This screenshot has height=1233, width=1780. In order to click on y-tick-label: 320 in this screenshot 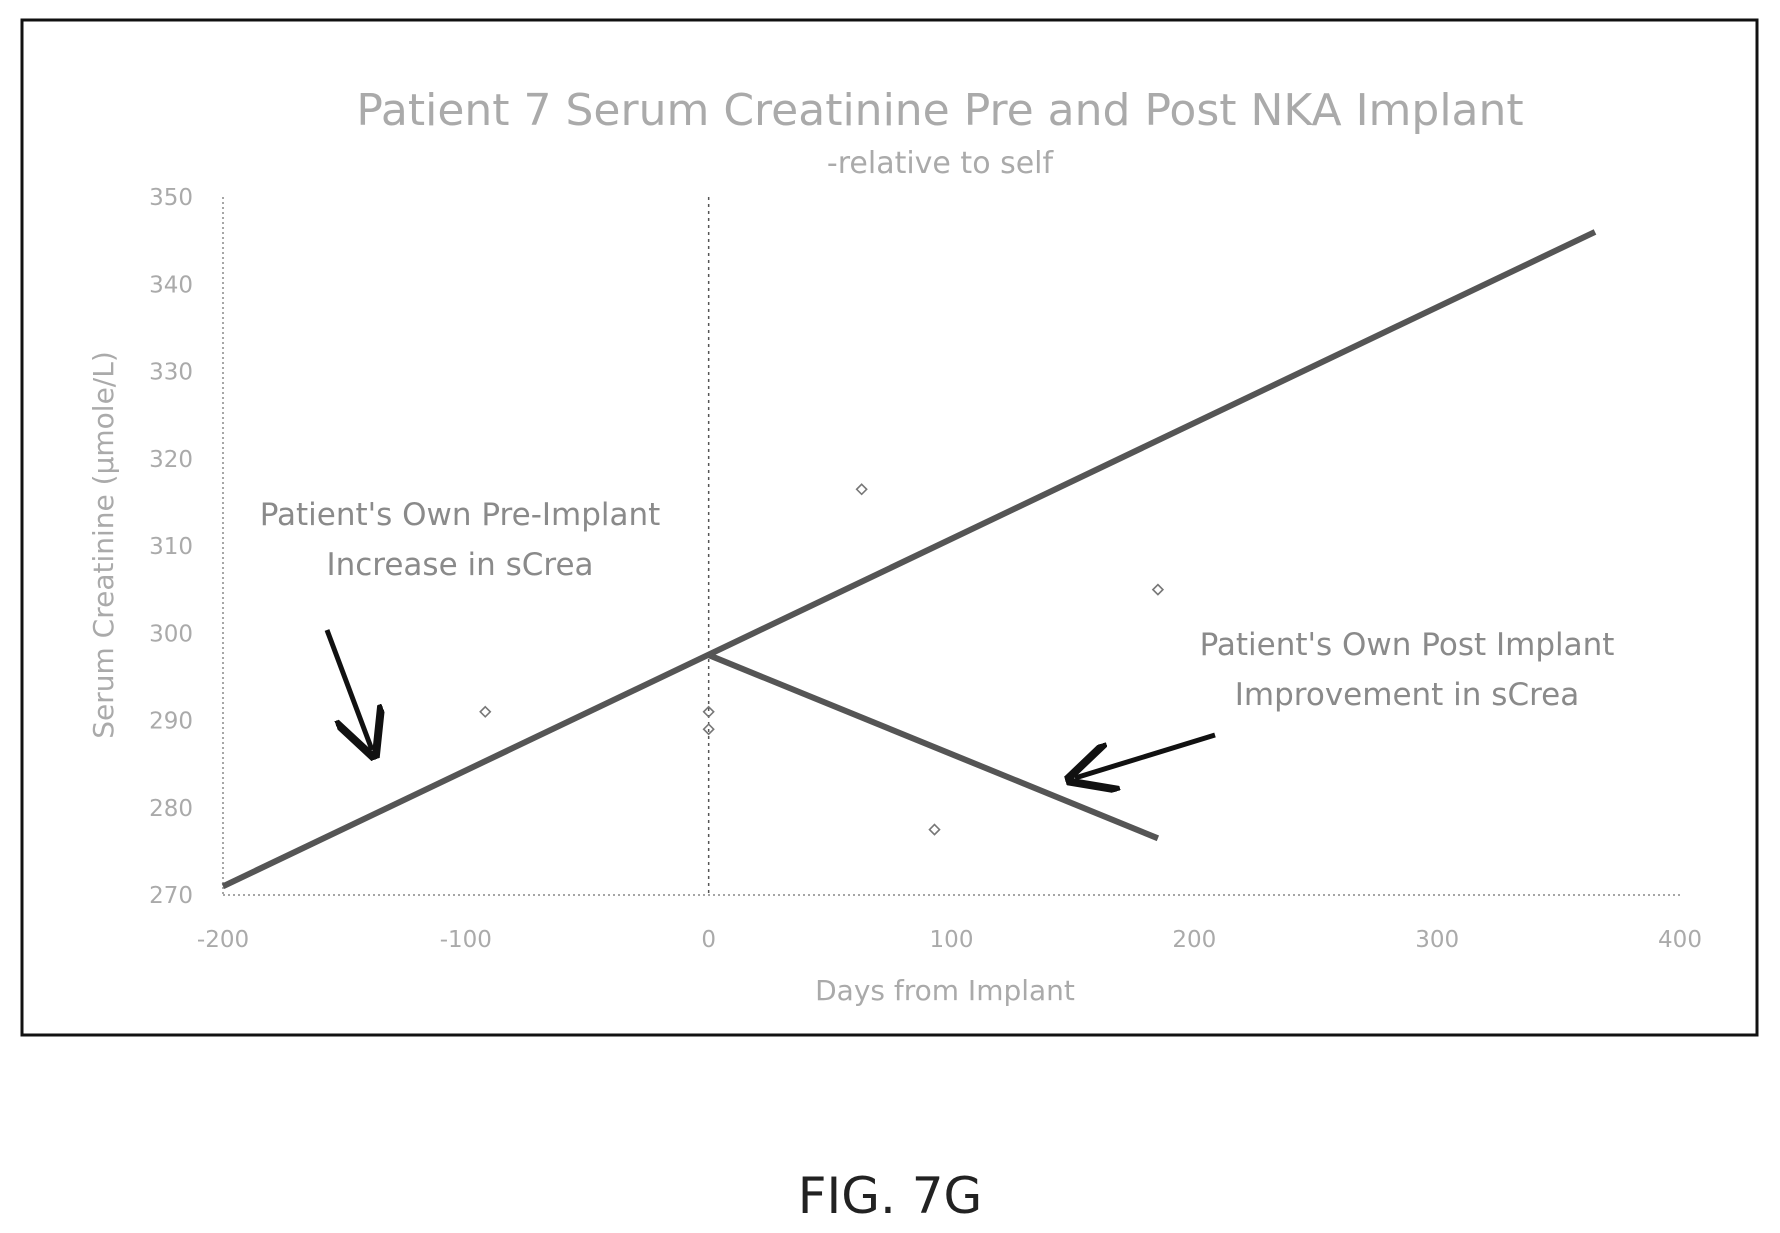, I will do `click(171, 460)`.